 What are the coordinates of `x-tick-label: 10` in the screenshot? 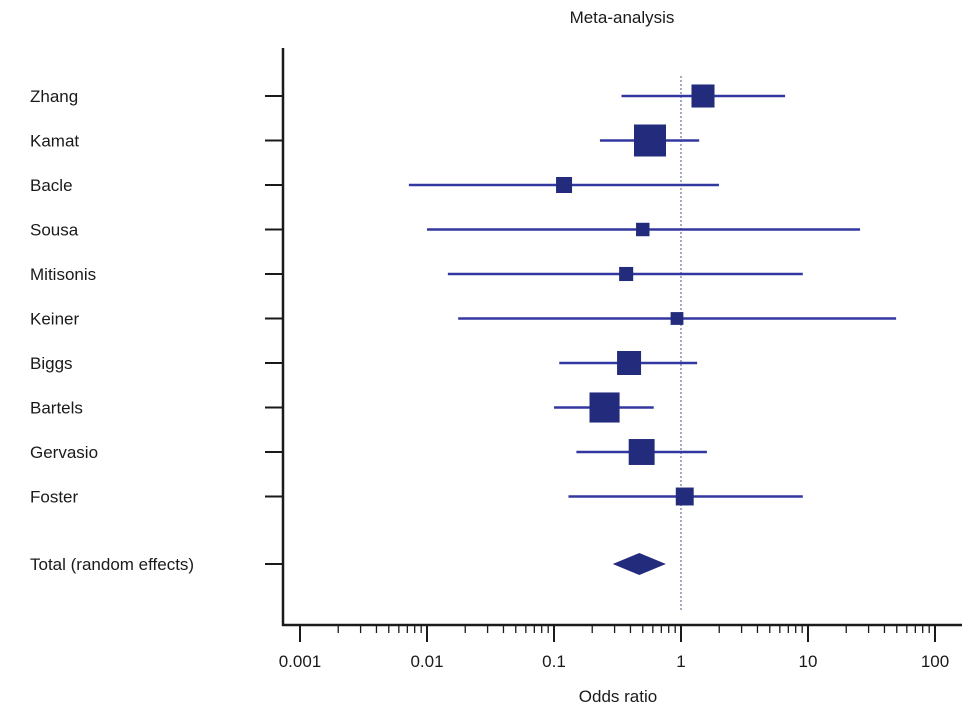 It's located at (808, 661).